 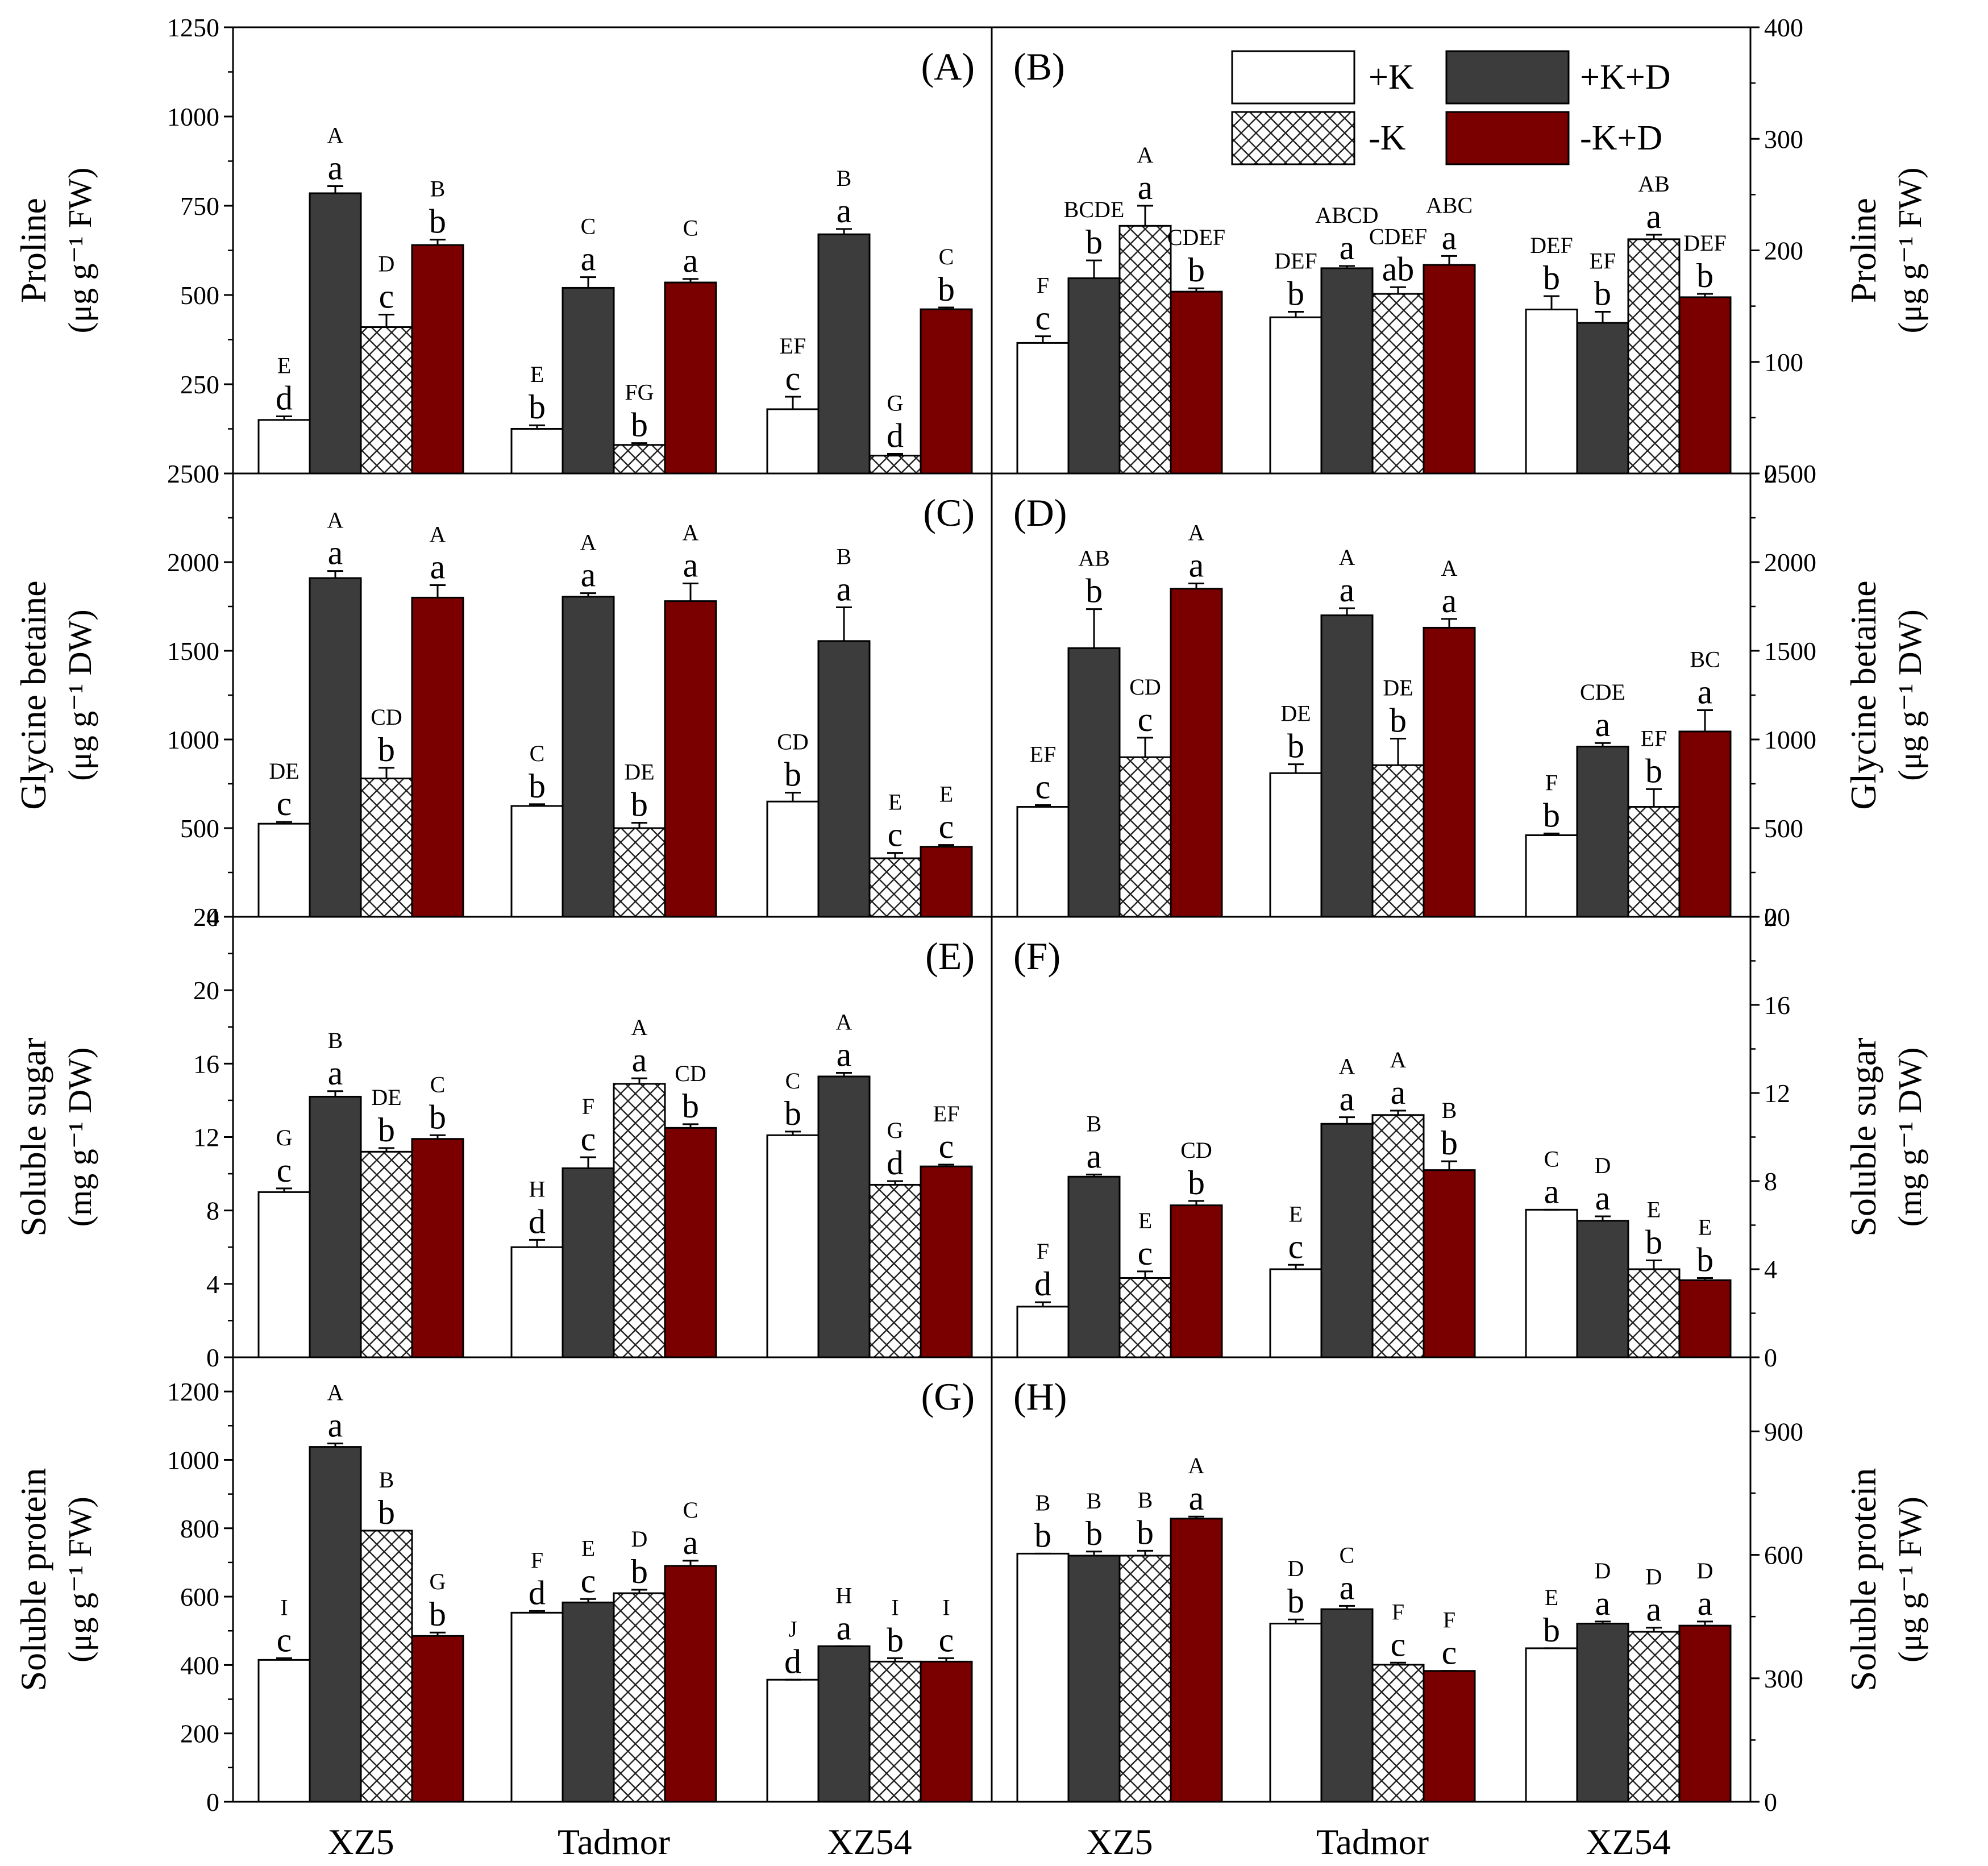 I want to click on significance-upper: DE, so click(x=386, y=1097).